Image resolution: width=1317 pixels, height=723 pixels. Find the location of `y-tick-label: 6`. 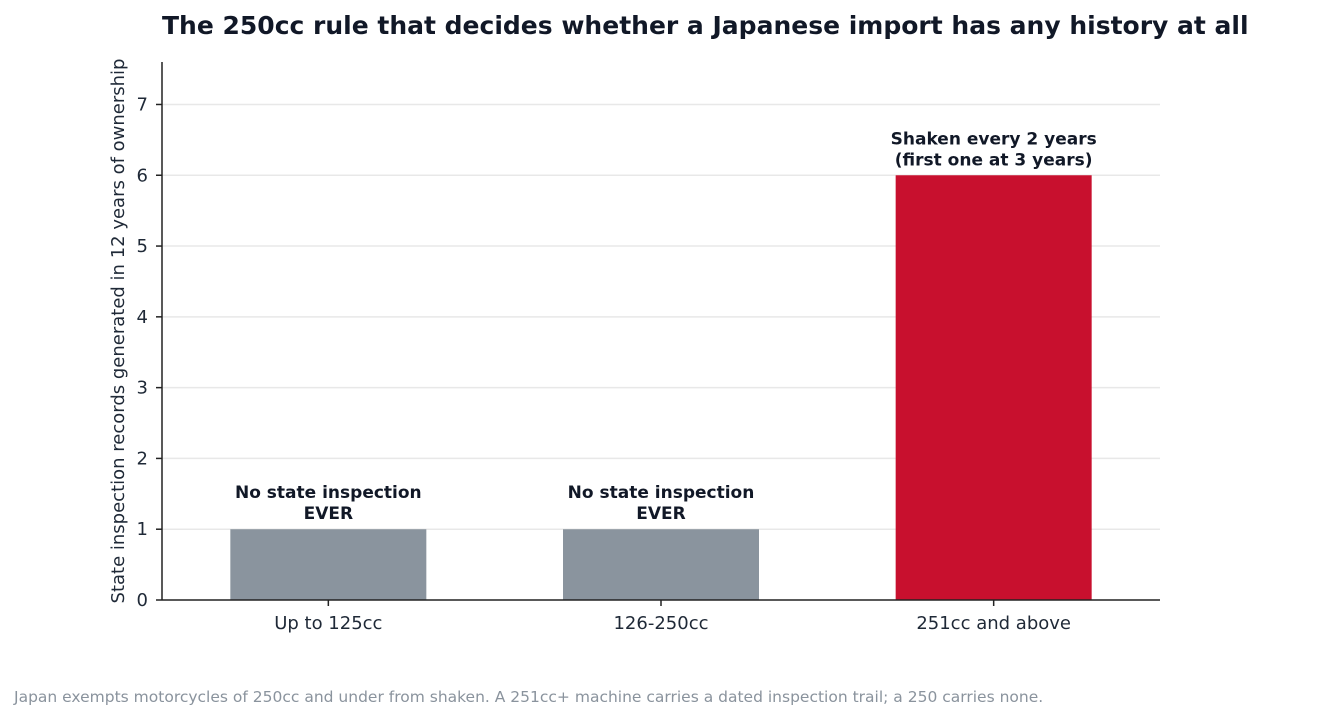

y-tick-label: 6 is located at coordinates (142, 175).